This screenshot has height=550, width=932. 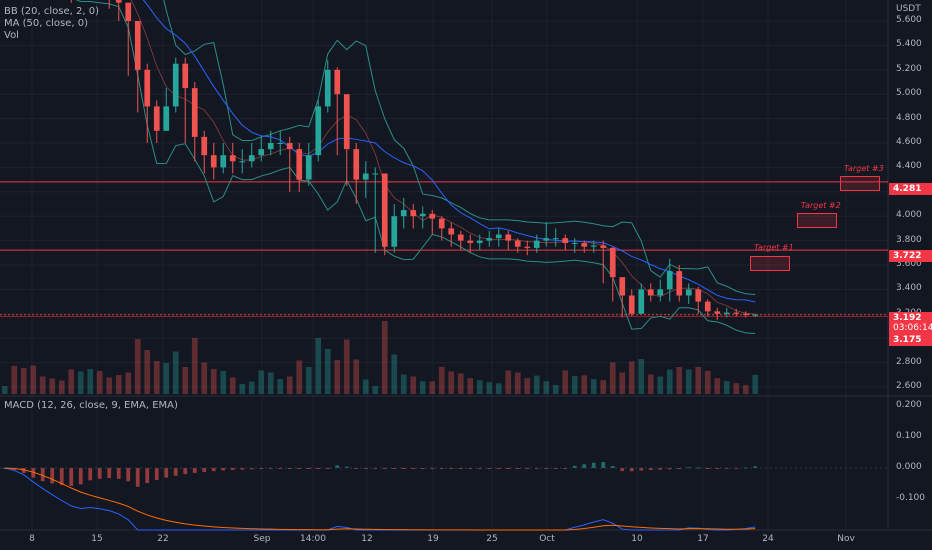 I want to click on target-1-label: Target #1, so click(x=774, y=247).